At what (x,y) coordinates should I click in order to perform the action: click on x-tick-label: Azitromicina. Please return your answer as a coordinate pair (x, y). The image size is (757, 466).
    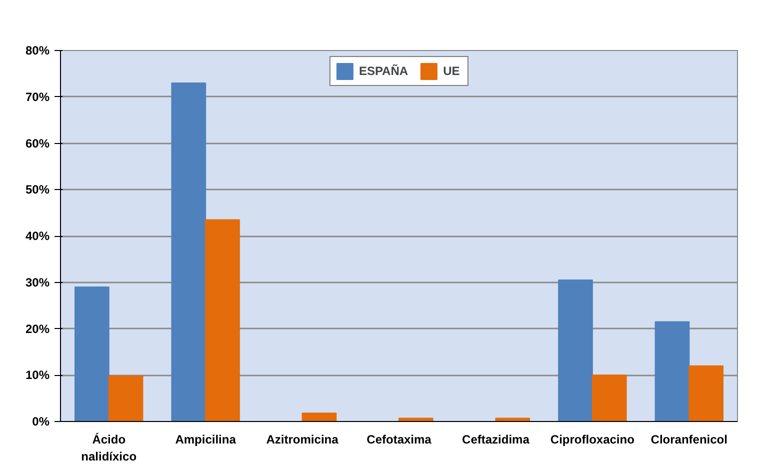
    Looking at the image, I should click on (302, 439).